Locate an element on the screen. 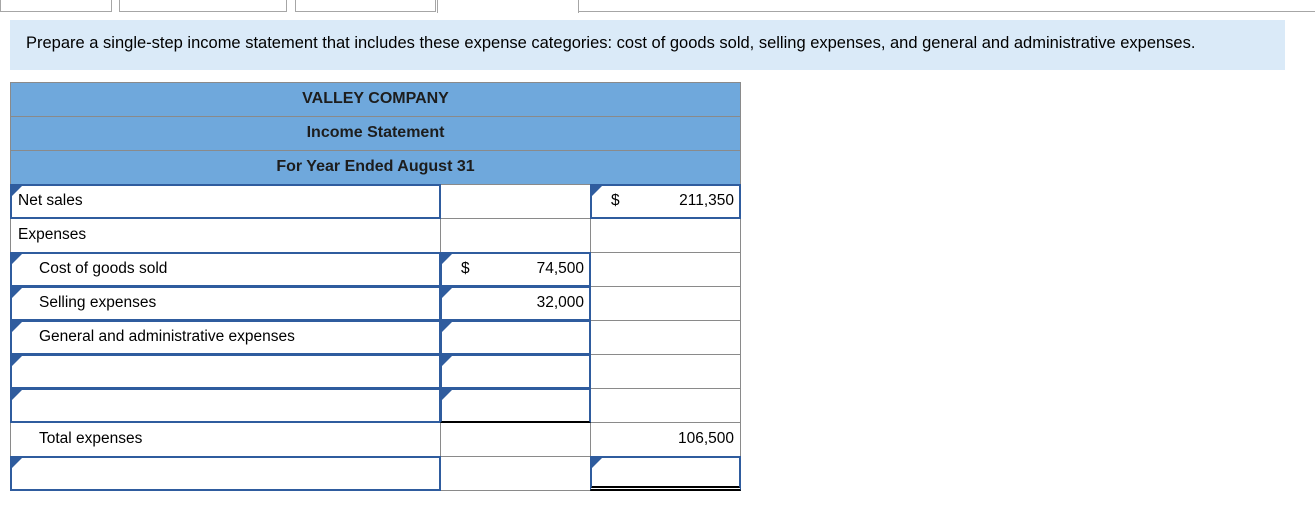 The image size is (1315, 523). statement-row: Expenses is located at coordinates (376, 235).